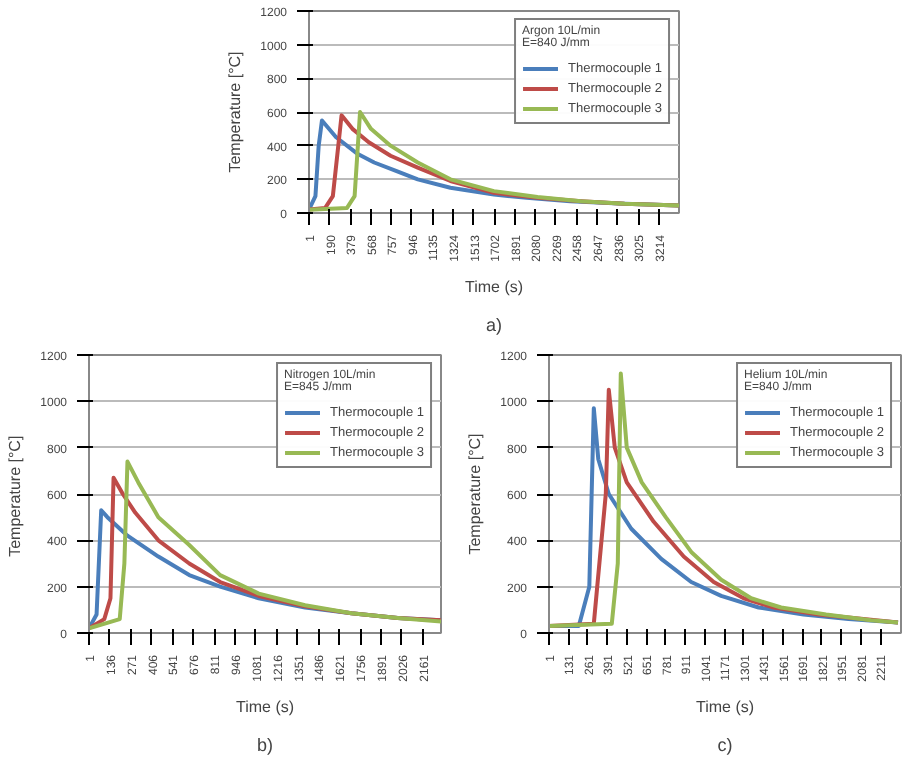  I want to click on text: b), so click(265, 745).